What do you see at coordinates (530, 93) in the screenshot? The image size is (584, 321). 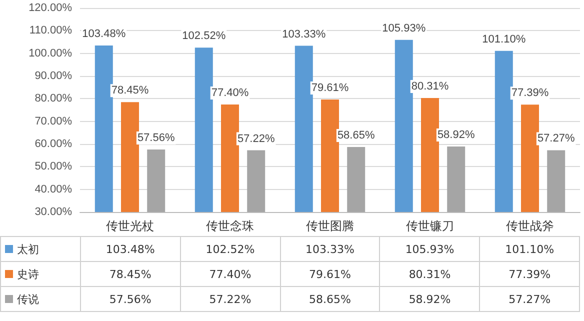 I see `text: 77.39%` at bounding box center [530, 93].